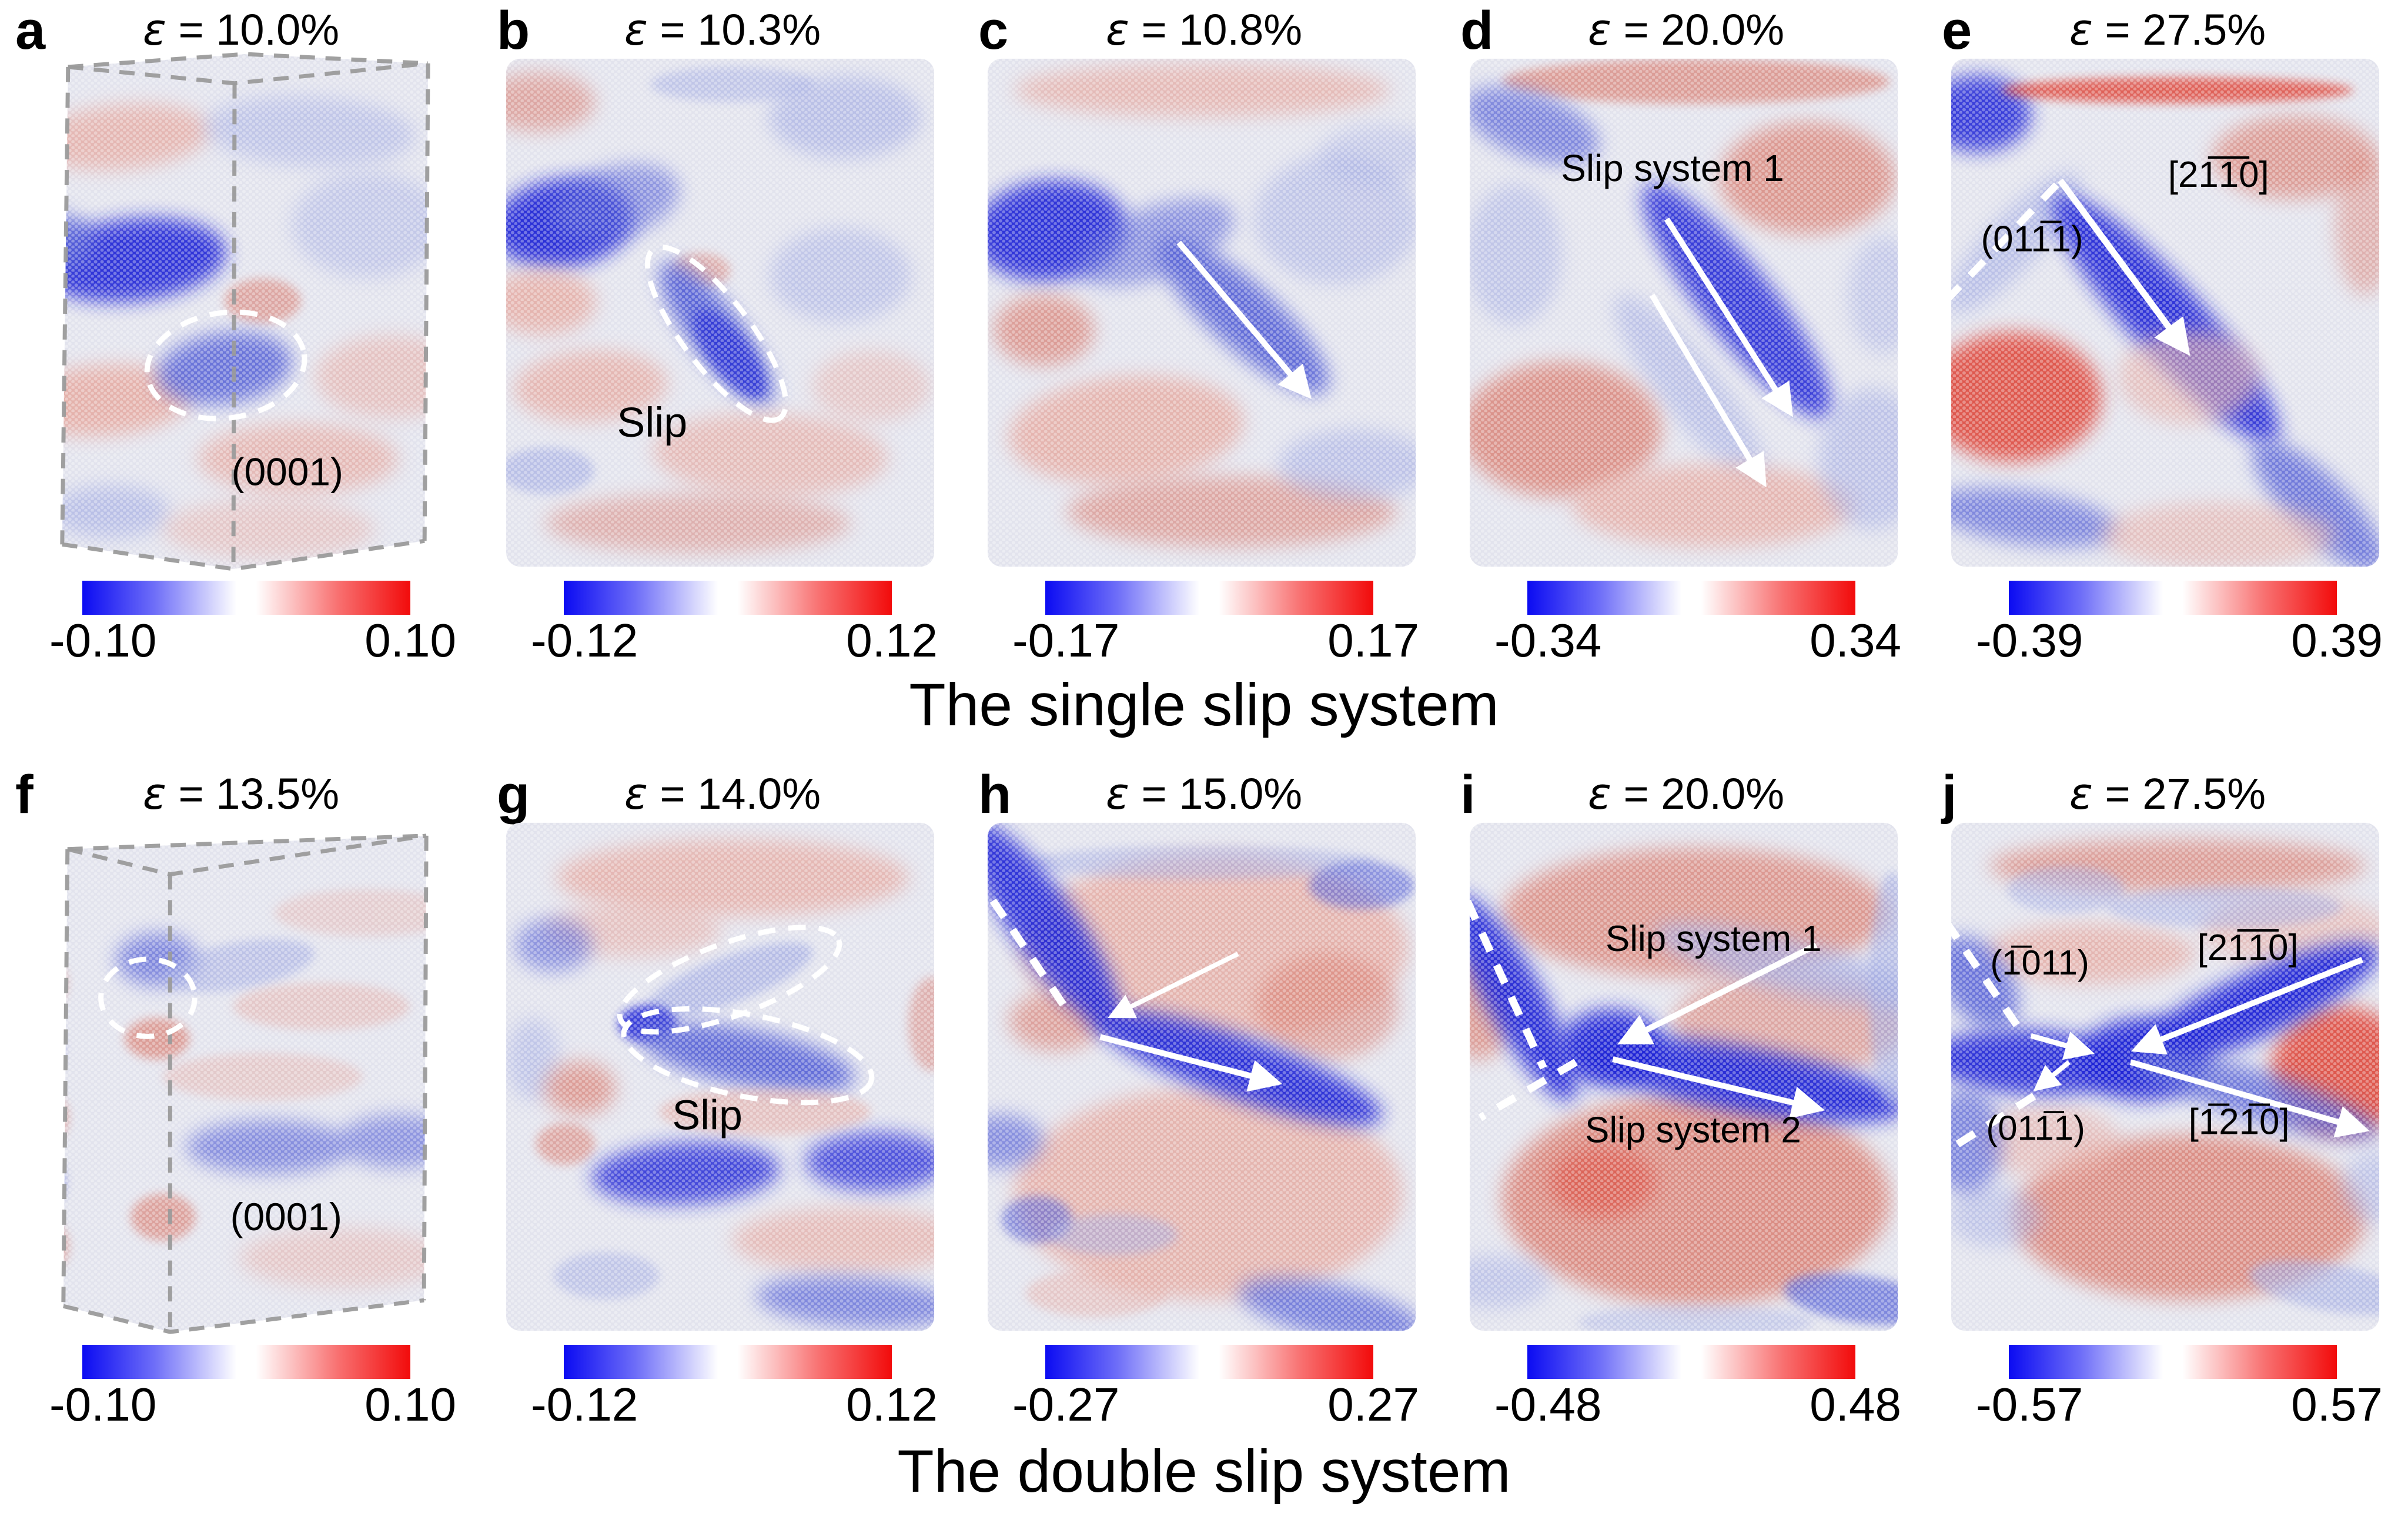 Image resolution: width=2408 pixels, height=1527 pixels. Describe the element at coordinates (722, 381) in the screenshot. I see `panel-b: b ε = 10.3% Slip -0.12 0.12` at that location.